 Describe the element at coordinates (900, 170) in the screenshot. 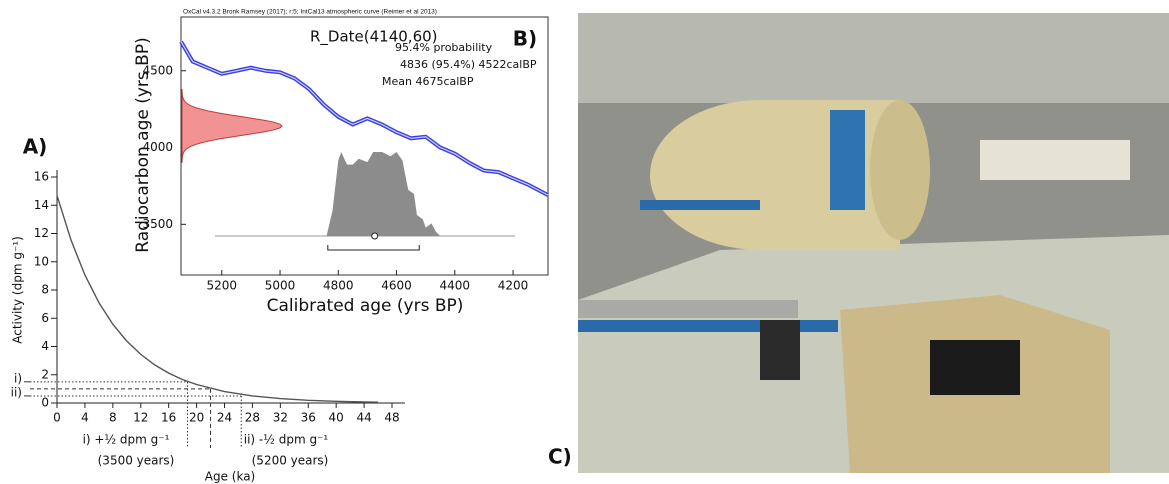

I see `tank-end` at that location.